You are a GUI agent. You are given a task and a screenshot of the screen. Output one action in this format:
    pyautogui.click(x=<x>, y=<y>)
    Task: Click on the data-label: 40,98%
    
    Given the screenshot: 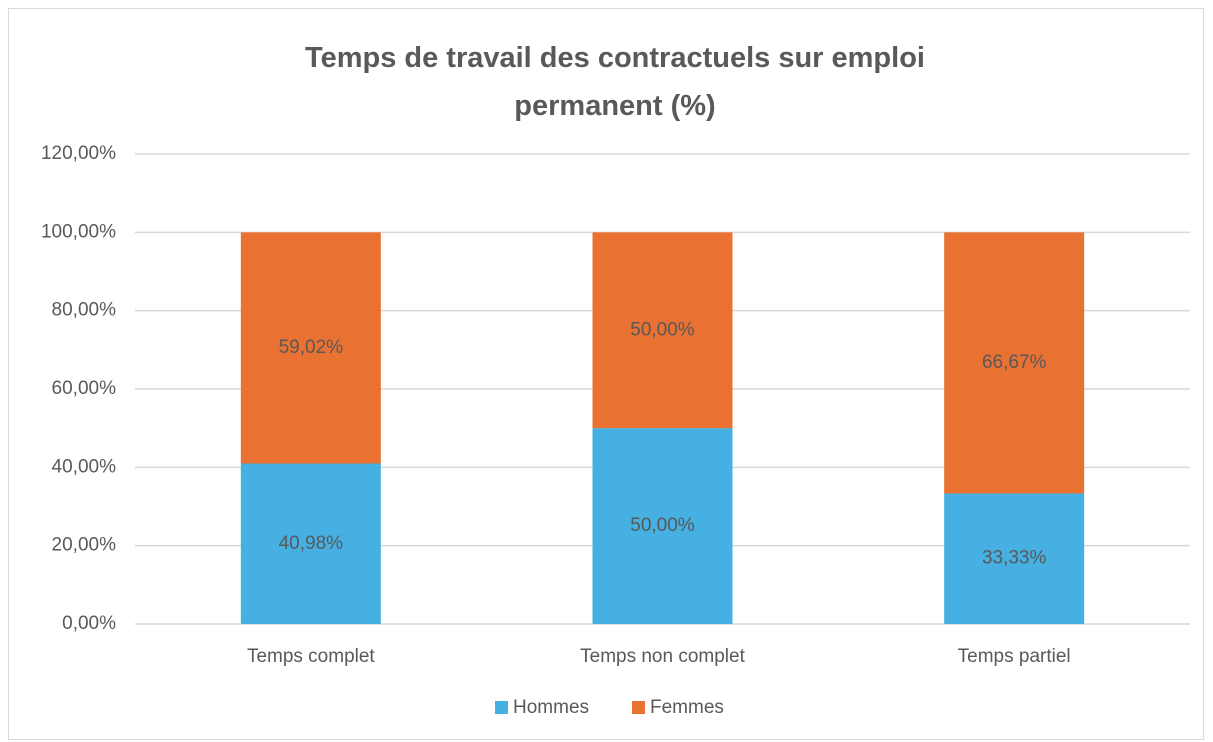 What is the action you would take?
    pyautogui.click(x=311, y=543)
    